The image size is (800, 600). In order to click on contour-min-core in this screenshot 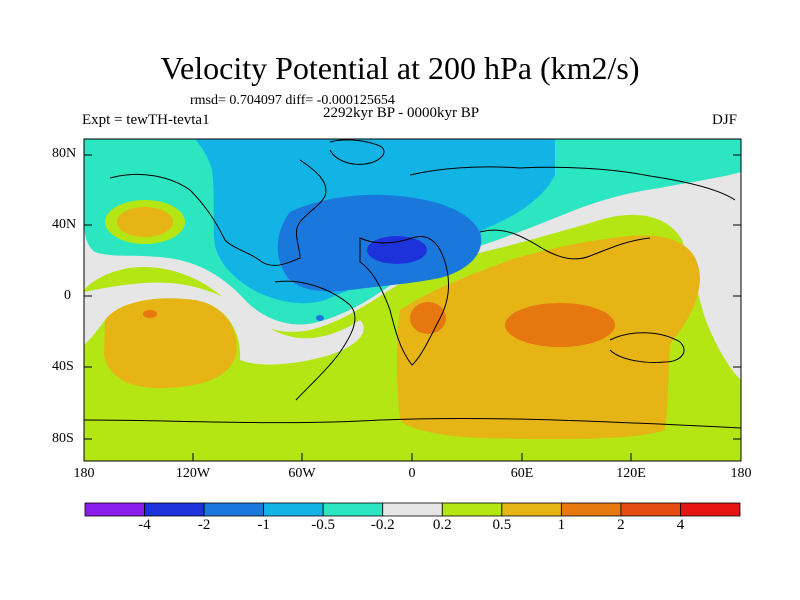, I will do `click(397, 250)`.